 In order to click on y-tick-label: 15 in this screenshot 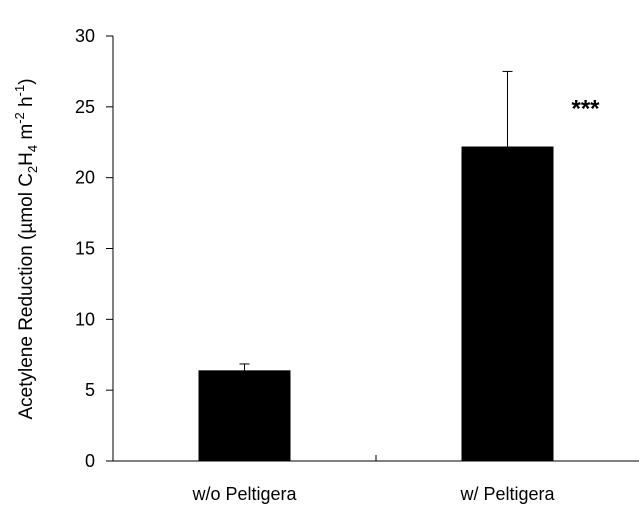, I will do `click(85, 249)`.